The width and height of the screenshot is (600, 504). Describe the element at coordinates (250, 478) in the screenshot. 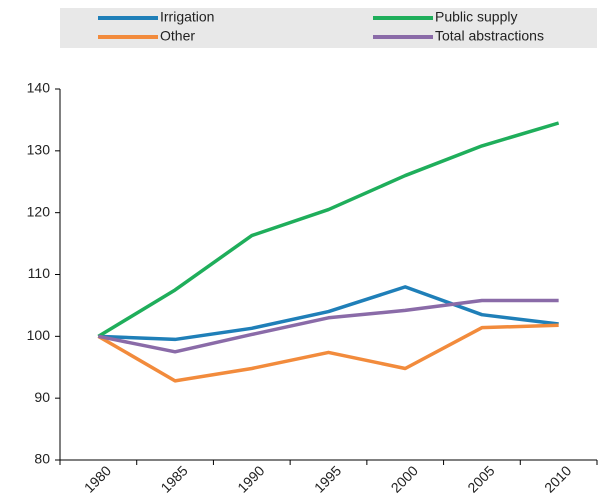

I see `x-tick-label: 1990` at that location.